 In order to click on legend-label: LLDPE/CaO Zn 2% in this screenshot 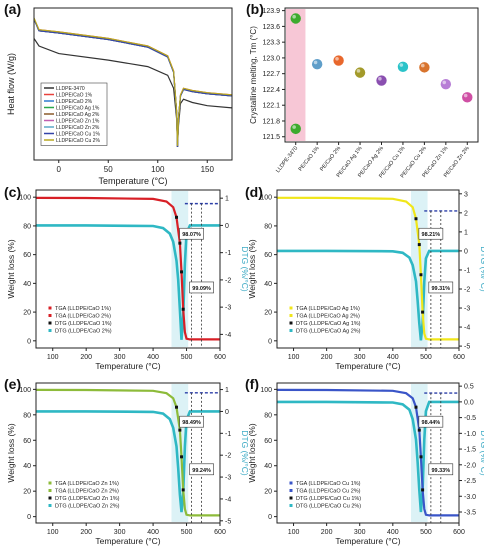, I will do `click(78, 128)`.